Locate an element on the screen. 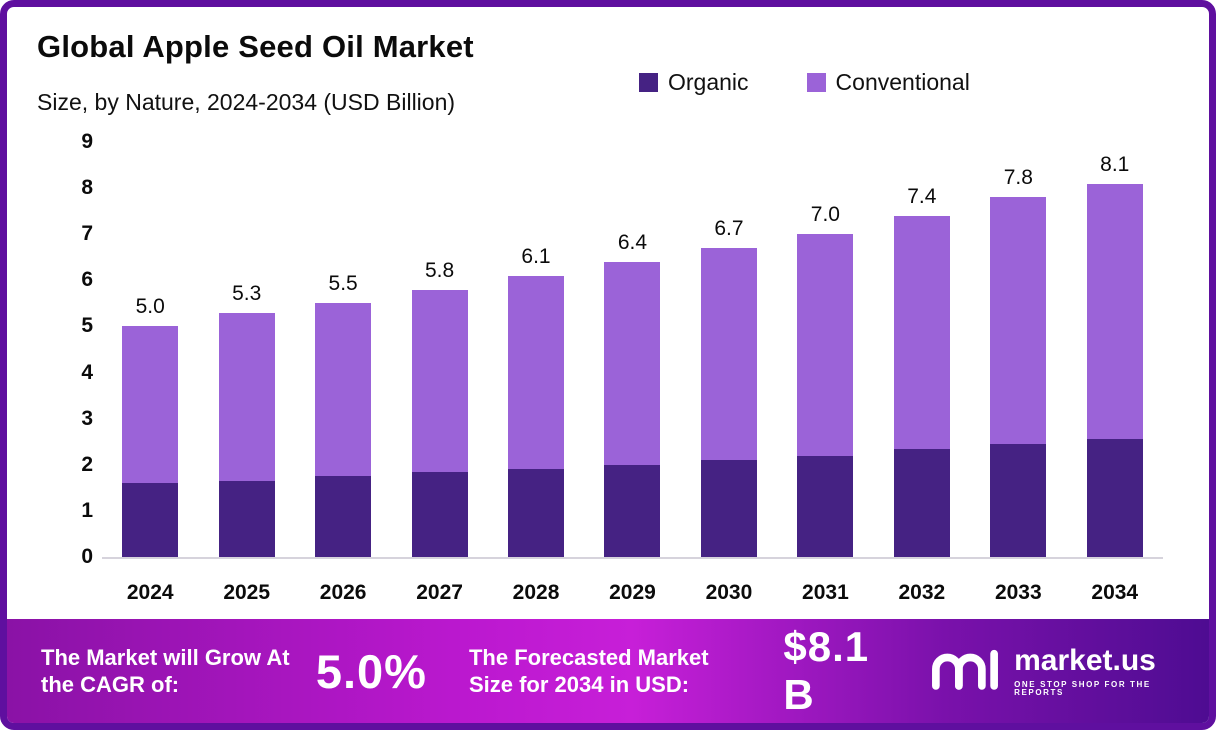  bar-total-label: 8.1 is located at coordinates (1115, 164).